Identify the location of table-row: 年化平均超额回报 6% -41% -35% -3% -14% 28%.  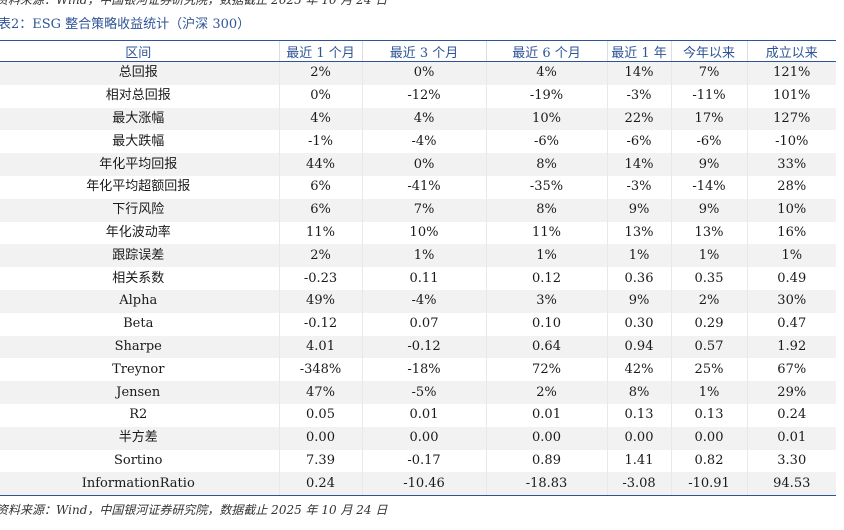
(418, 187).